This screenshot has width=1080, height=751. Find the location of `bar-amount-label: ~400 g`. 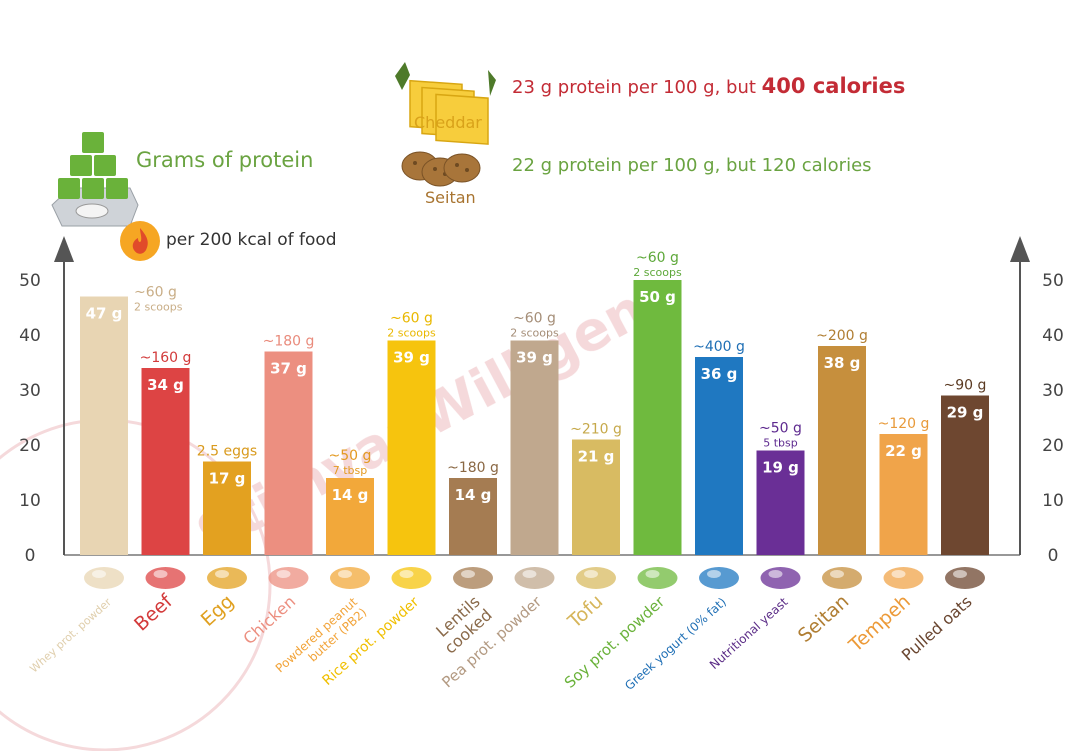

bar-amount-label: ~400 g is located at coordinates (719, 347).